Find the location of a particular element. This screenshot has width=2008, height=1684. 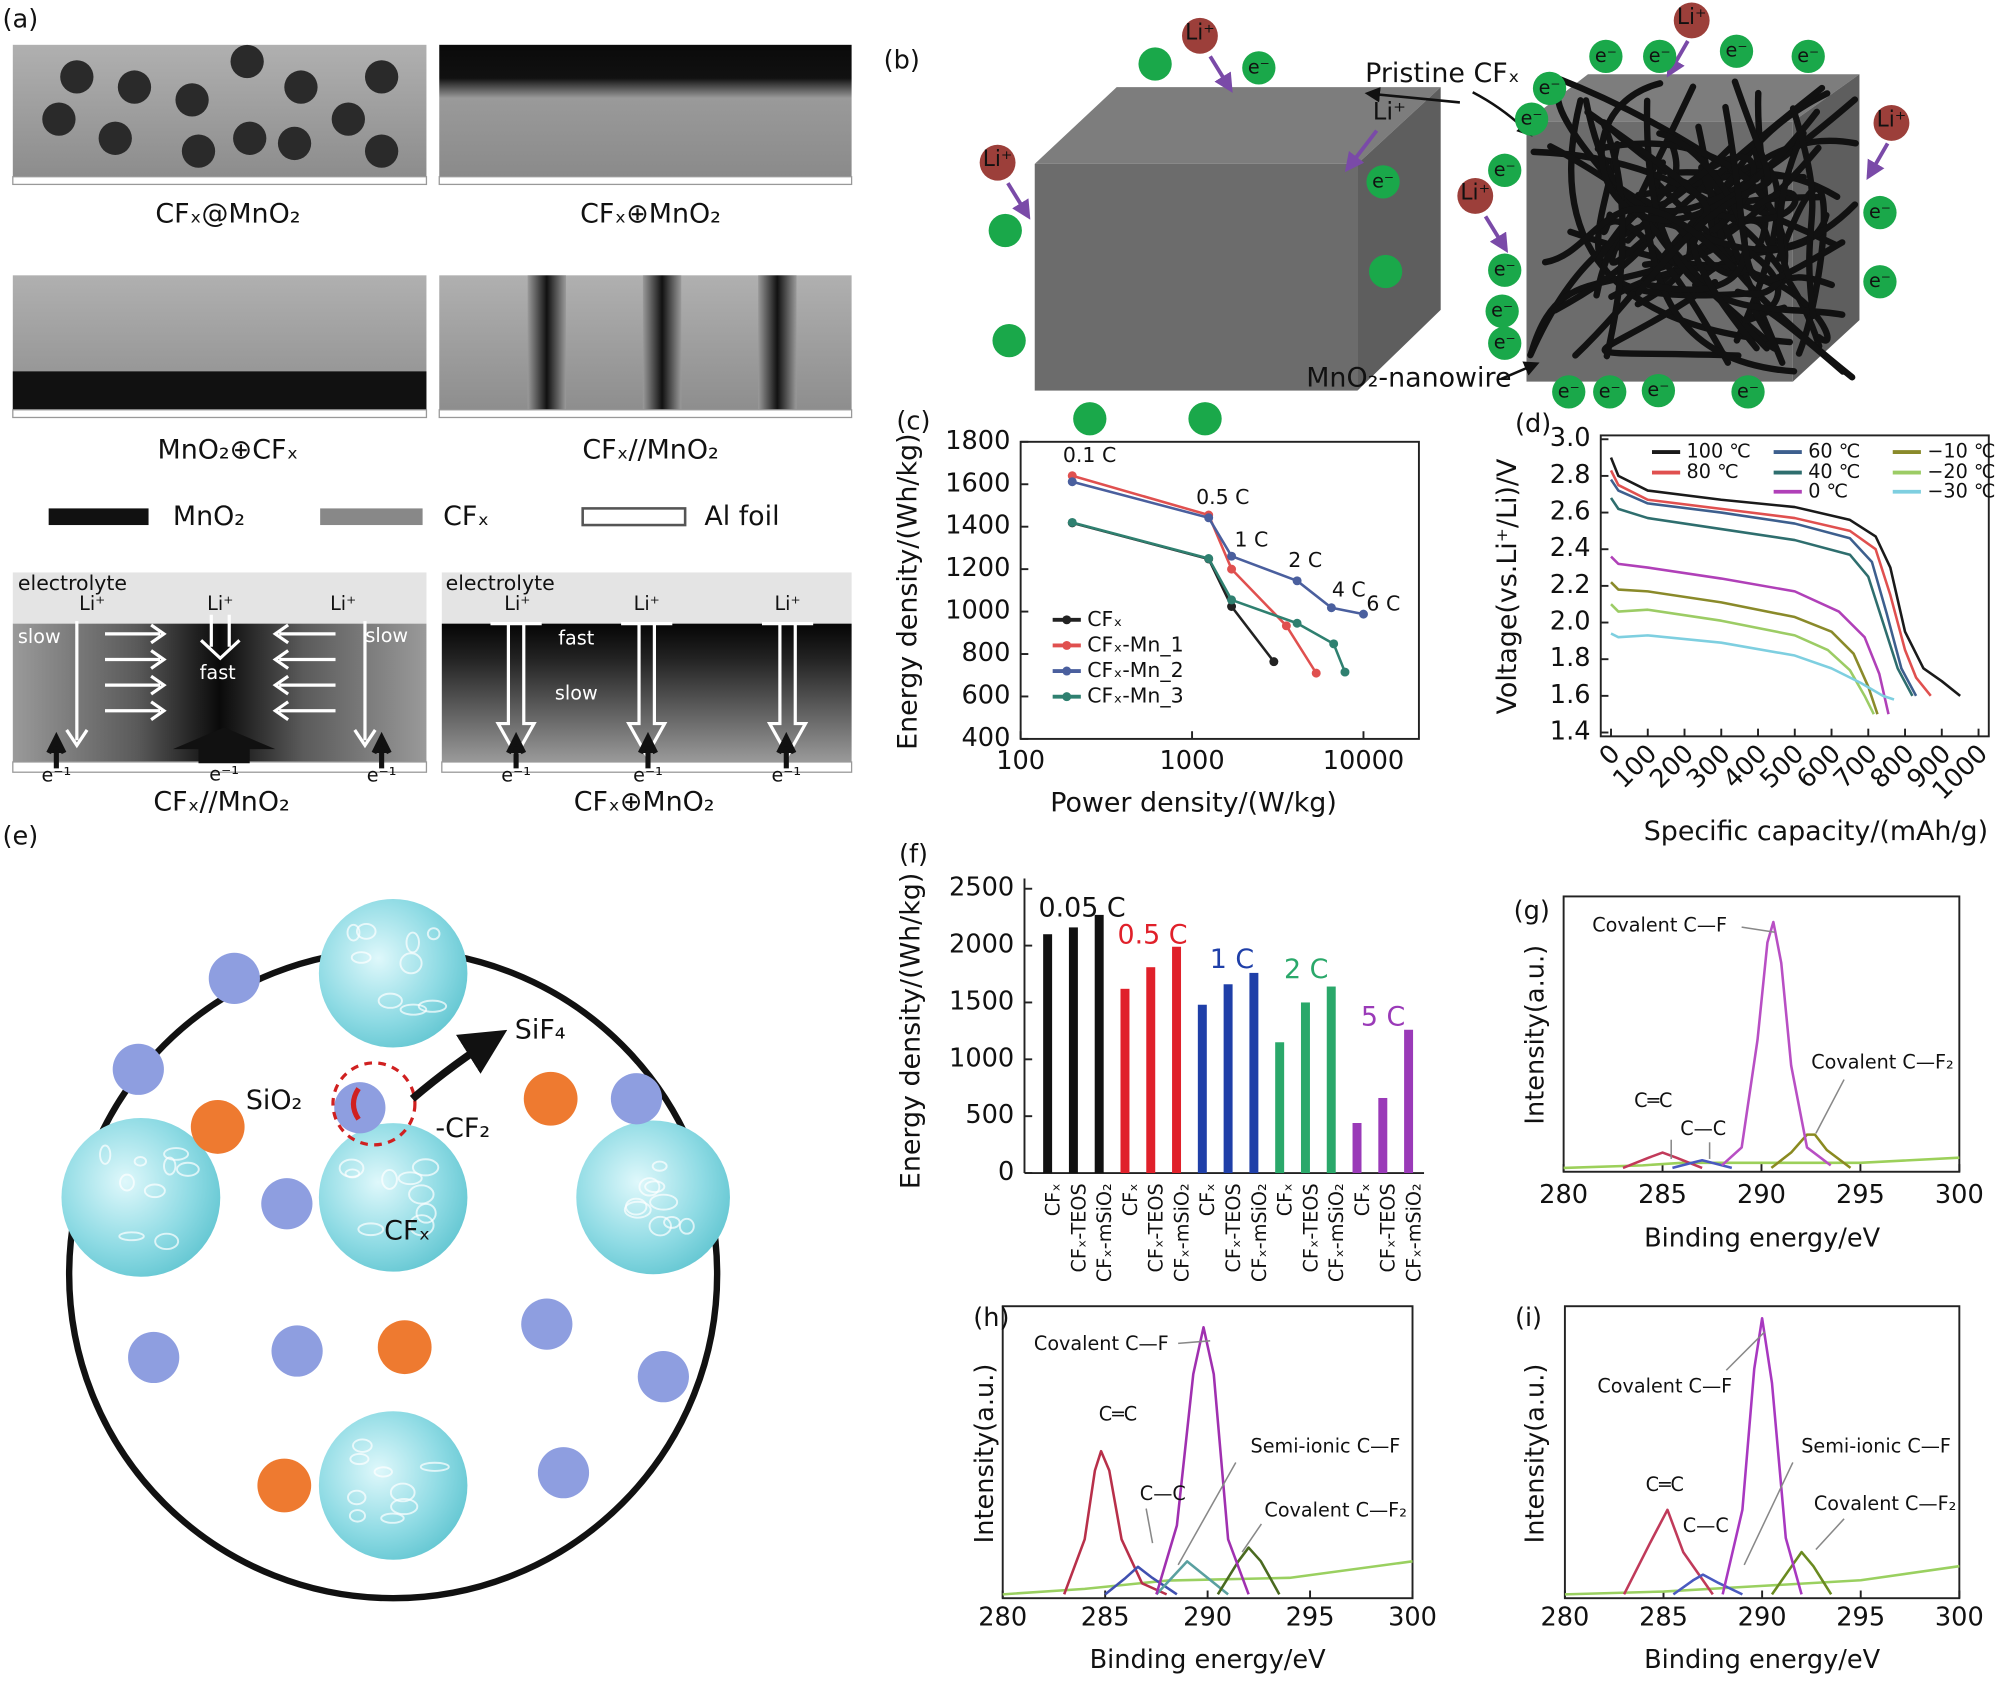

al-foil is located at coordinates (645, 414).